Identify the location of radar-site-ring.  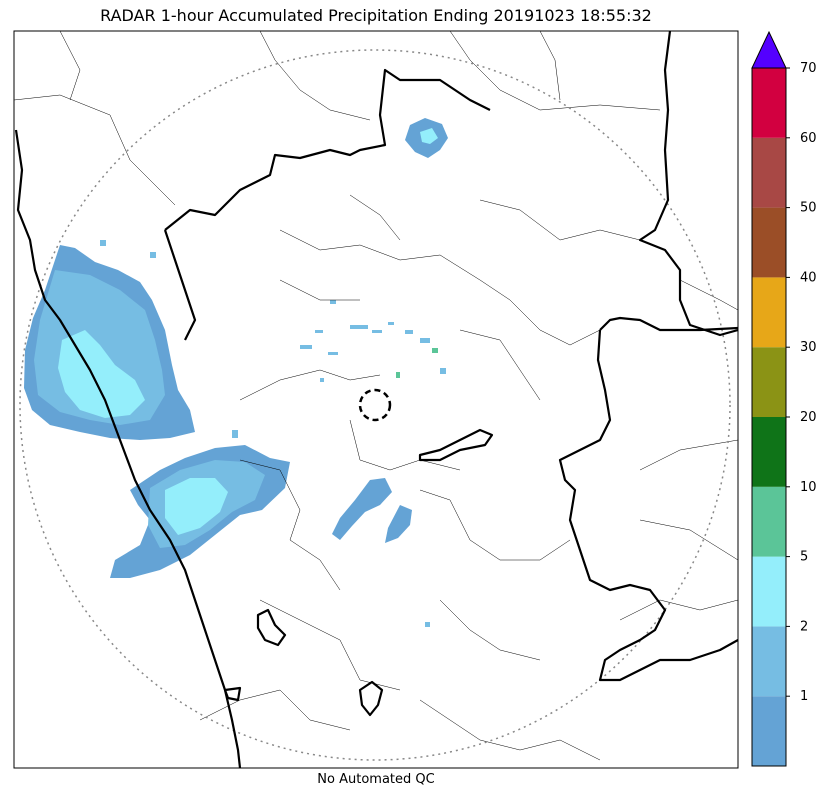
(375, 405).